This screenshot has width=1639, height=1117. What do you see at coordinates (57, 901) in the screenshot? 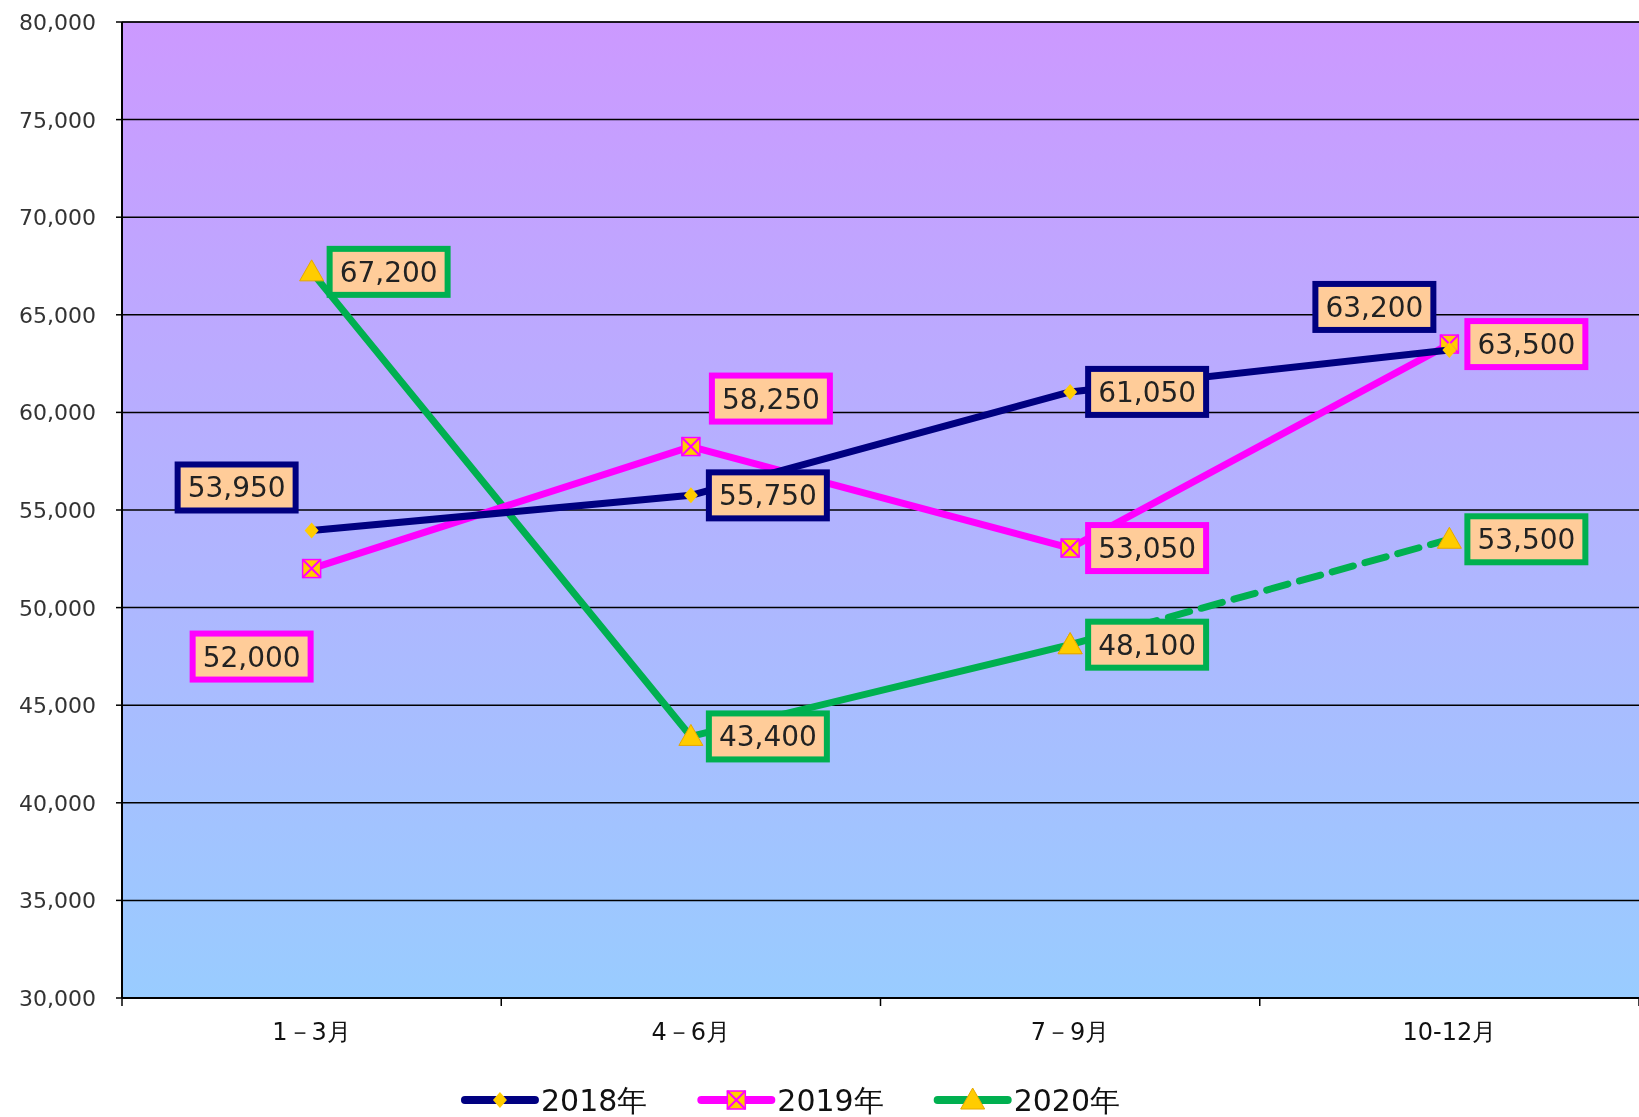
I see `y-tick-label: 35,000` at bounding box center [57, 901].